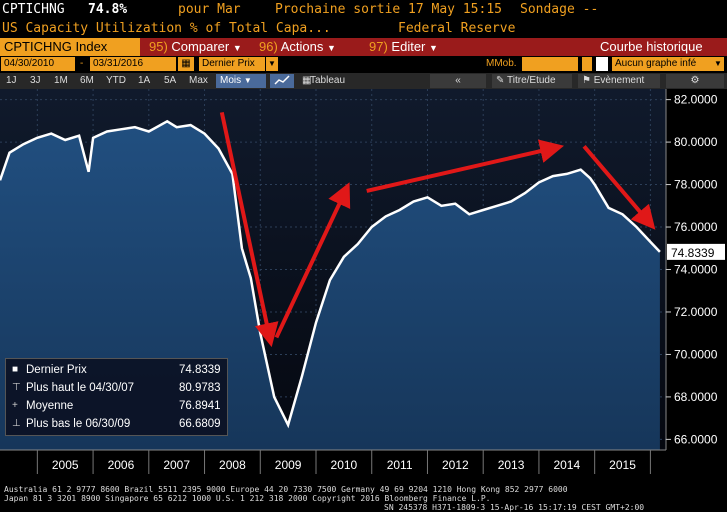 Image resolution: width=727 pixels, height=512 pixels. What do you see at coordinates (695, 81) in the screenshot?
I see `settings-gear-icon: ⚙` at bounding box center [695, 81].